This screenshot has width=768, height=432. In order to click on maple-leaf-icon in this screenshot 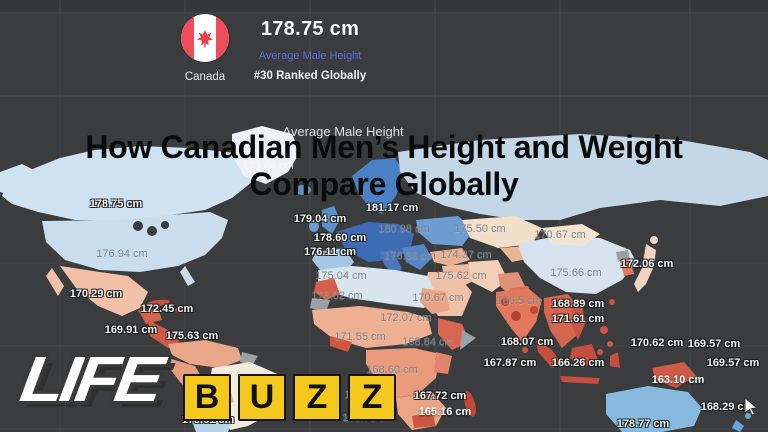, I will do `click(205, 39)`.